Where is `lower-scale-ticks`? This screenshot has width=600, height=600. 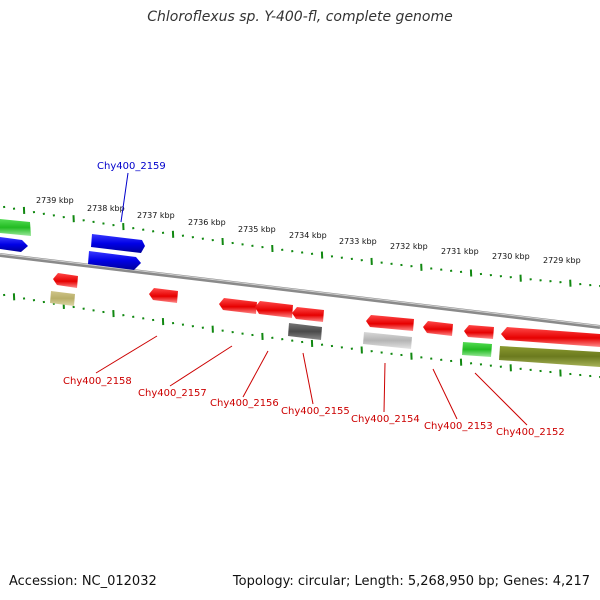 lower-scale-ticks is located at coordinates (301, 336).